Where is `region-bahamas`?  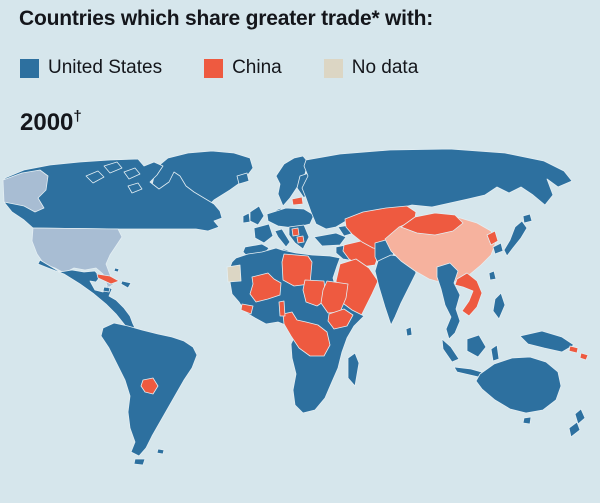 region-bahamas is located at coordinates (116, 270).